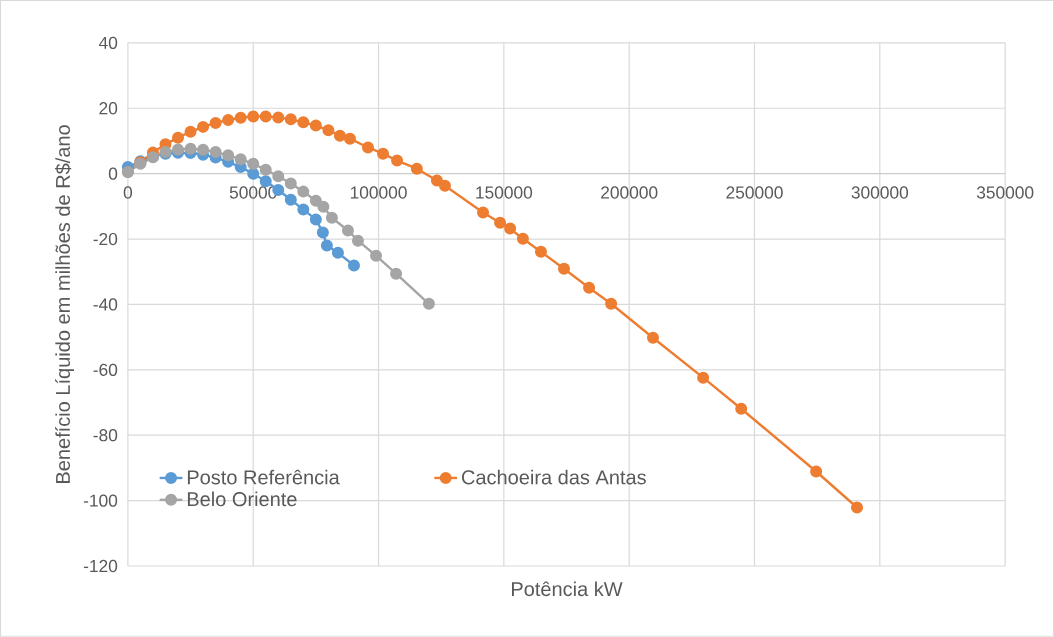 The width and height of the screenshot is (1054, 637). What do you see at coordinates (113, 173) in the screenshot?
I see `y-tick-label: 0` at bounding box center [113, 173].